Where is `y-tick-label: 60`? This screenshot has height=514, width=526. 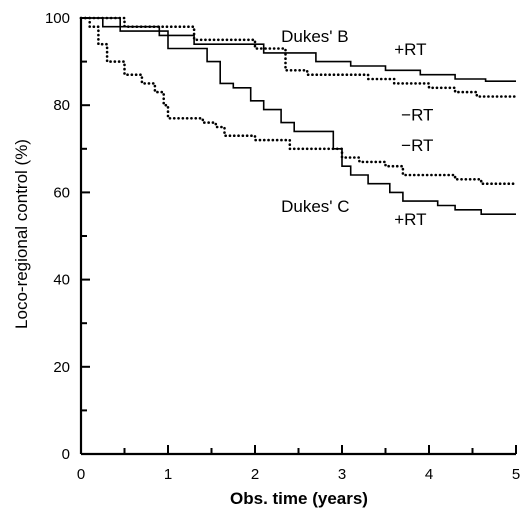
y-tick-label: 60 is located at coordinates (61, 192).